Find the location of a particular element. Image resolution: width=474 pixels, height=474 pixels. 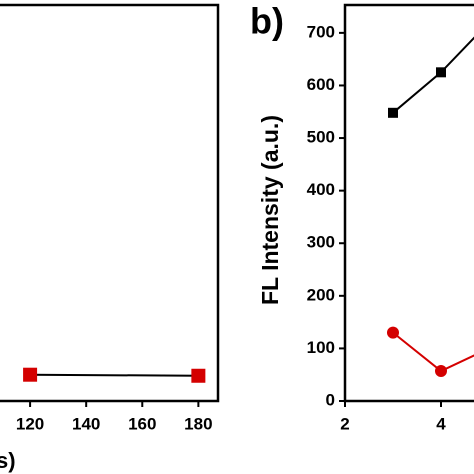

y-tick-label: 200 is located at coordinates (321, 294).